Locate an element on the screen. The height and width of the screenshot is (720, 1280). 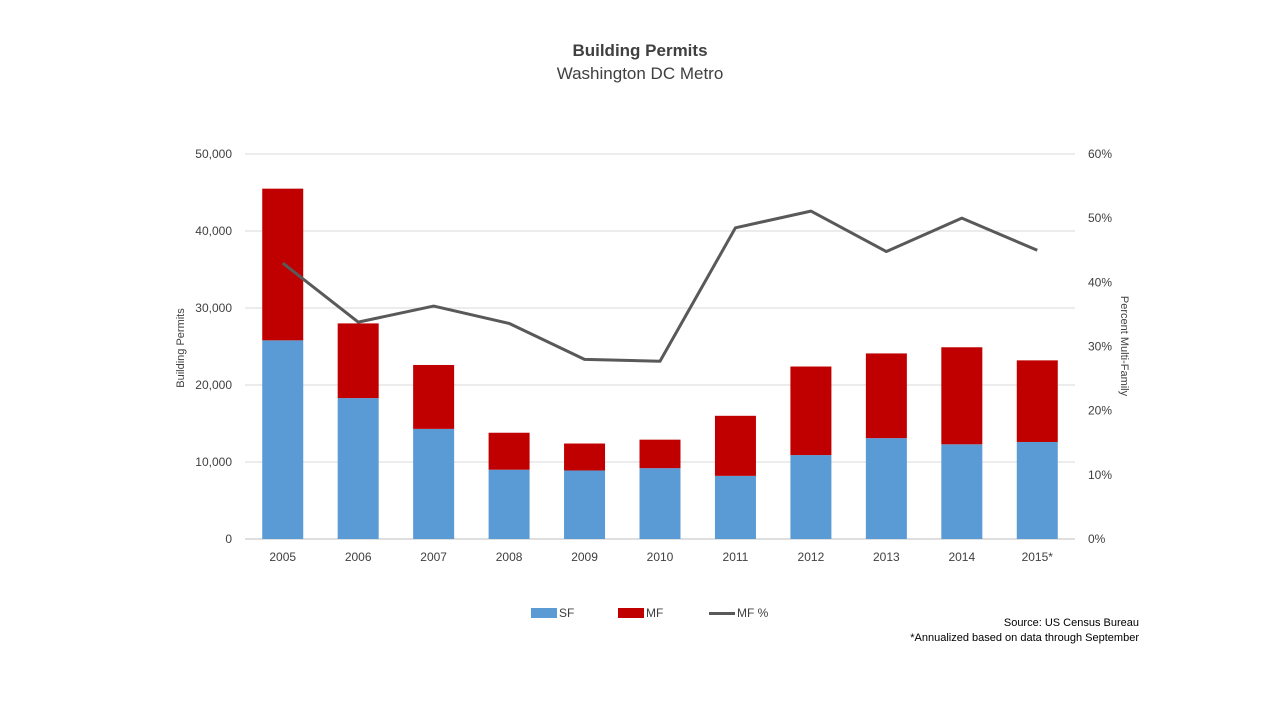
bar-sf-2013 is located at coordinates (886, 488).